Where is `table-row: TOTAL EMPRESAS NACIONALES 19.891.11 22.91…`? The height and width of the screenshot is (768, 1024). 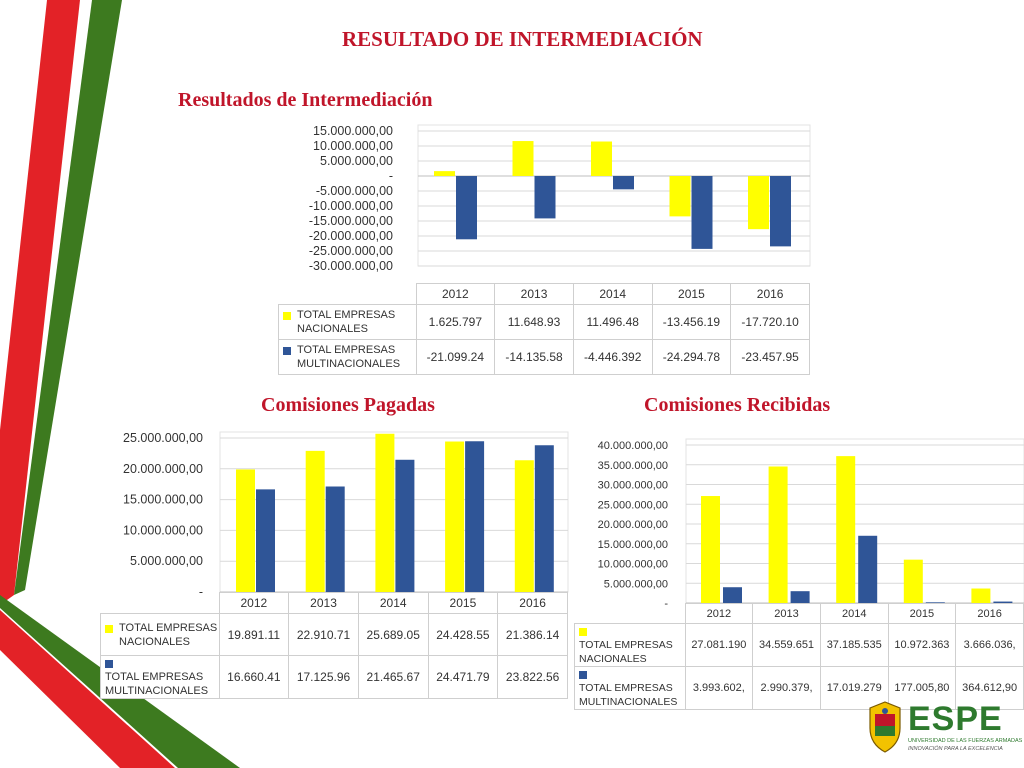
table-row: TOTAL EMPRESAS NACIONALES 19.891.11 22.91… is located at coordinates (334, 634).